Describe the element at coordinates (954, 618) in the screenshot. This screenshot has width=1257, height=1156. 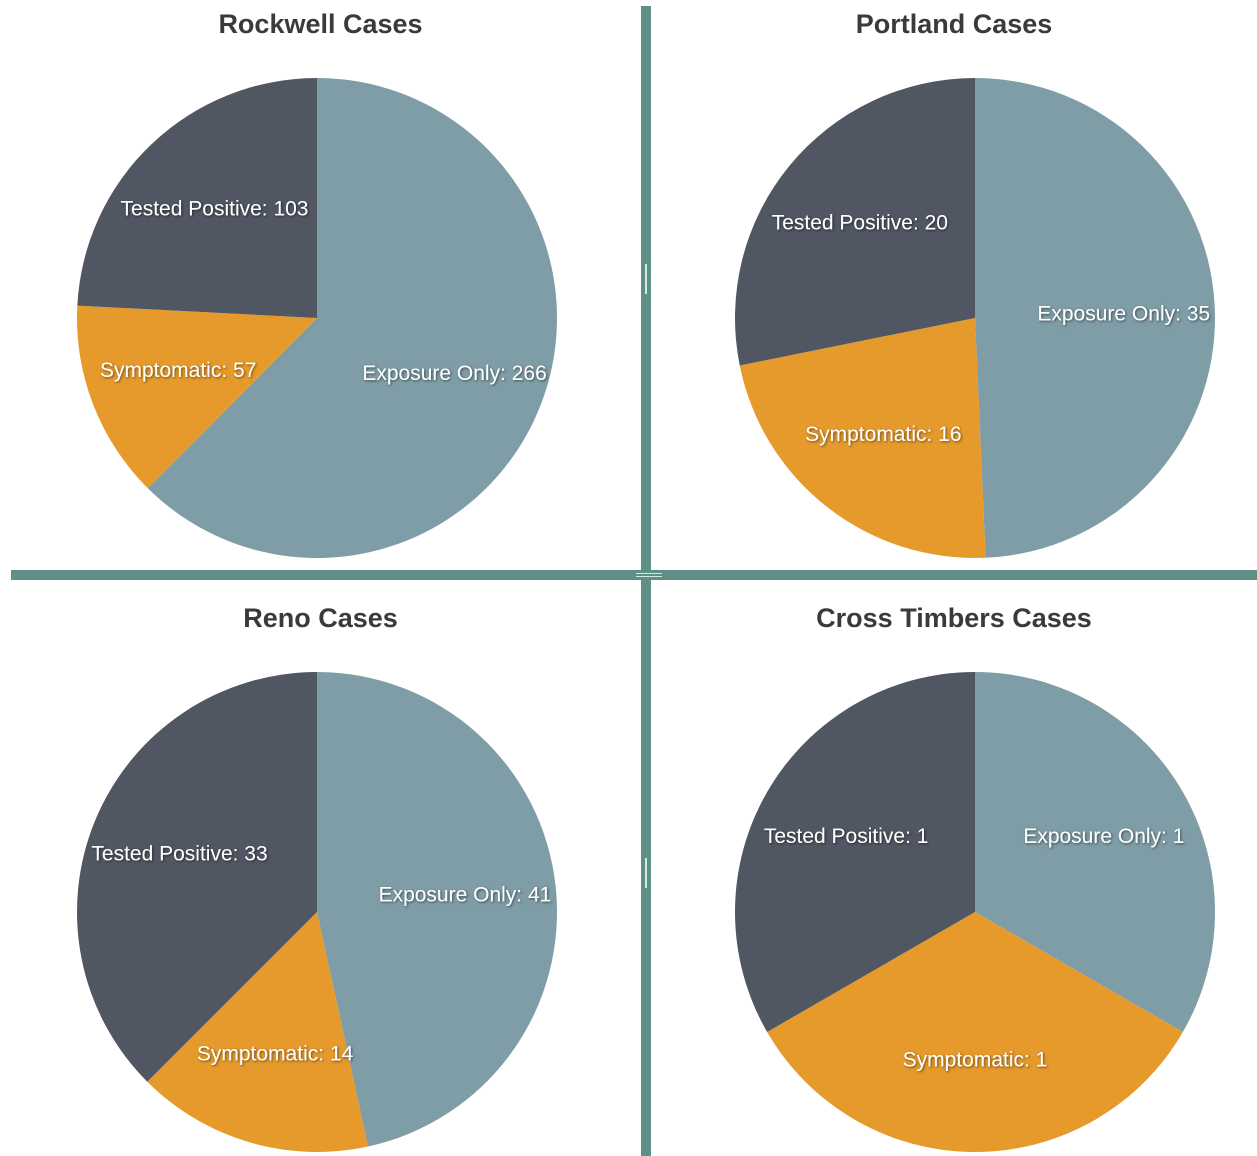
I see `chart-title: Cross Timbers Cases` at that location.